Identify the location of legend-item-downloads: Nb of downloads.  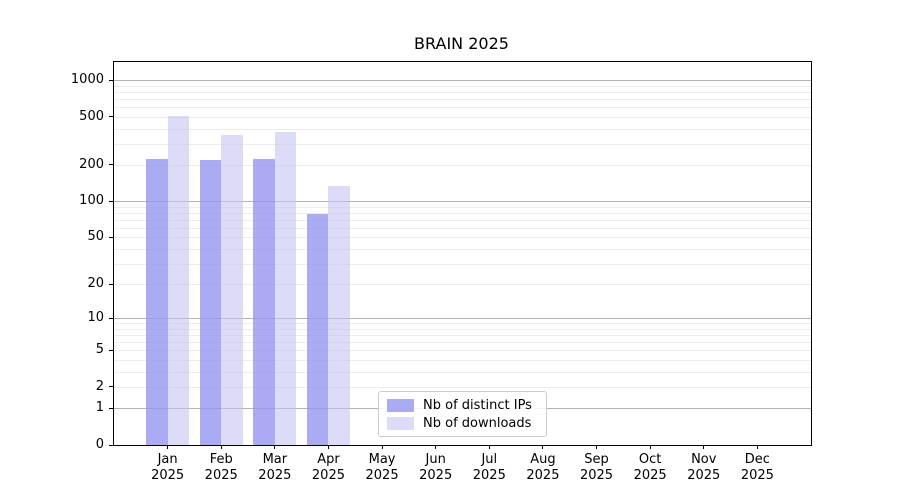
(462, 423).